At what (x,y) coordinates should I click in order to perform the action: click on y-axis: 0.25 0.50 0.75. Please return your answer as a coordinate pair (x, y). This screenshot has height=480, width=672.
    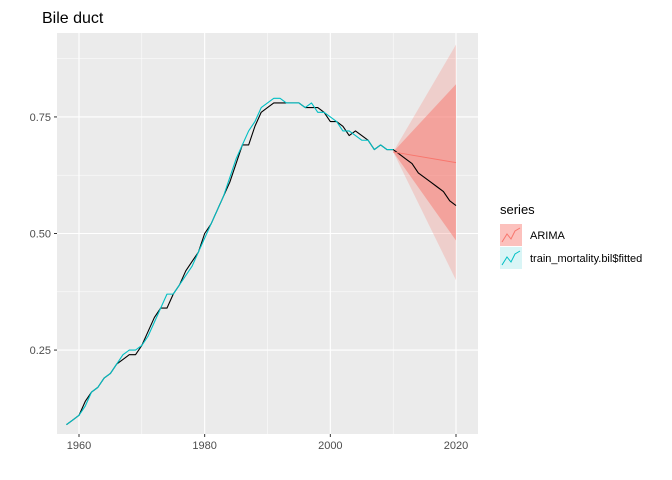
    Looking at the image, I should click on (43, 234).